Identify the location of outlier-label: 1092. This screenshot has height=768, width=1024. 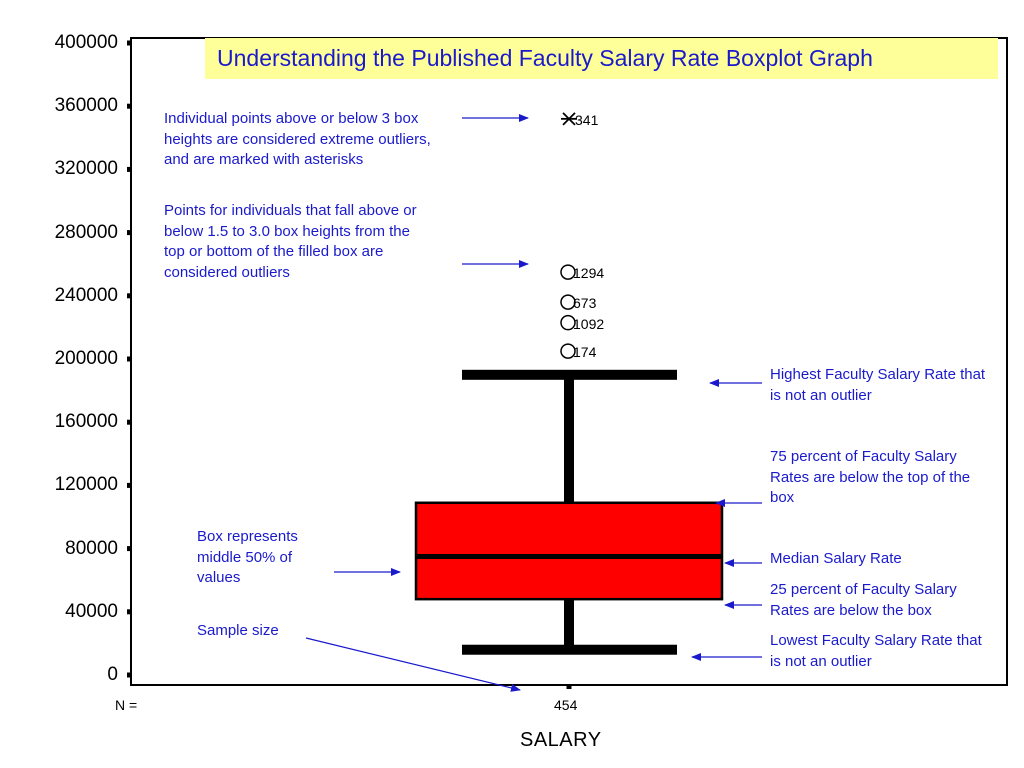
(589, 323).